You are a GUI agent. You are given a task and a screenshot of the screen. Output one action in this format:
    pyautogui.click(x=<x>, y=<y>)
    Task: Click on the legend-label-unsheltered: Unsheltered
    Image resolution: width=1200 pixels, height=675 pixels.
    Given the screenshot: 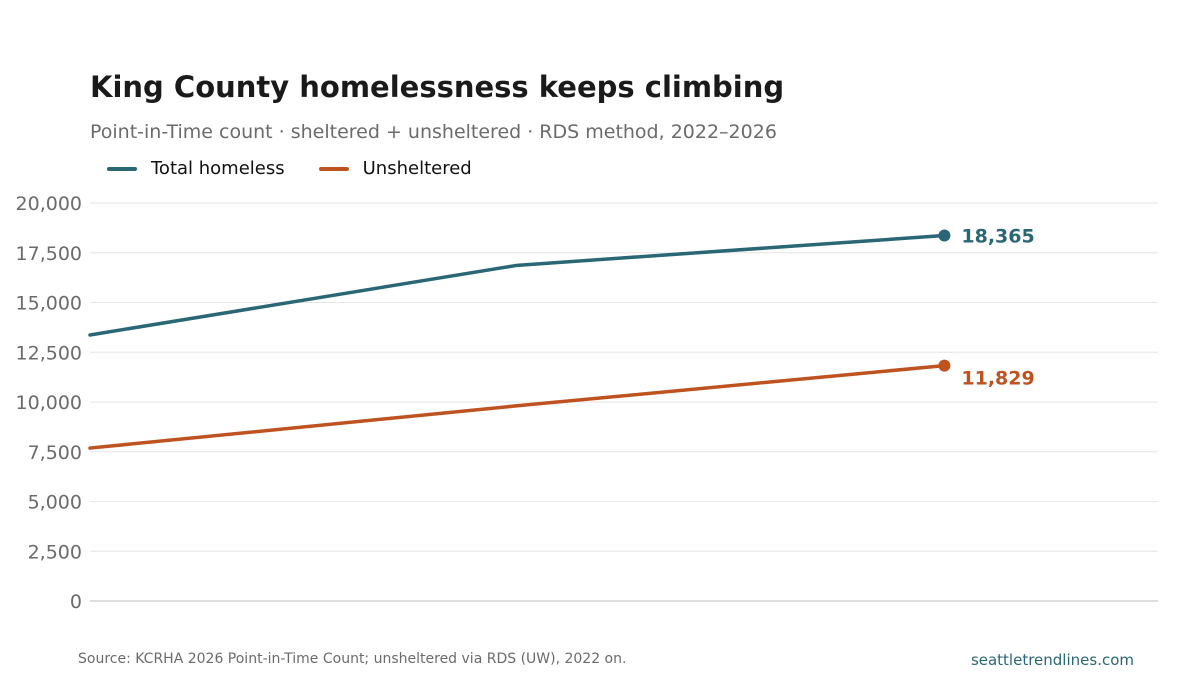 What is the action you would take?
    pyautogui.click(x=417, y=168)
    